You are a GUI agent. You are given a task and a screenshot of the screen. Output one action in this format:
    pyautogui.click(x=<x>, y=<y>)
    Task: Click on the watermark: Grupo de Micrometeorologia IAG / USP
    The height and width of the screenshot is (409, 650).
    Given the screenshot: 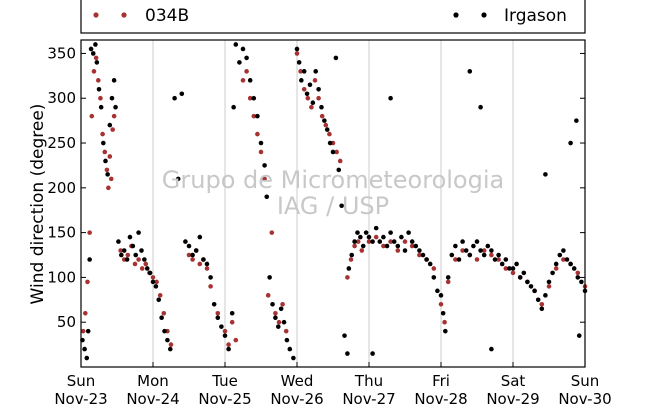 What is the action you would take?
    pyautogui.click(x=333, y=193)
    